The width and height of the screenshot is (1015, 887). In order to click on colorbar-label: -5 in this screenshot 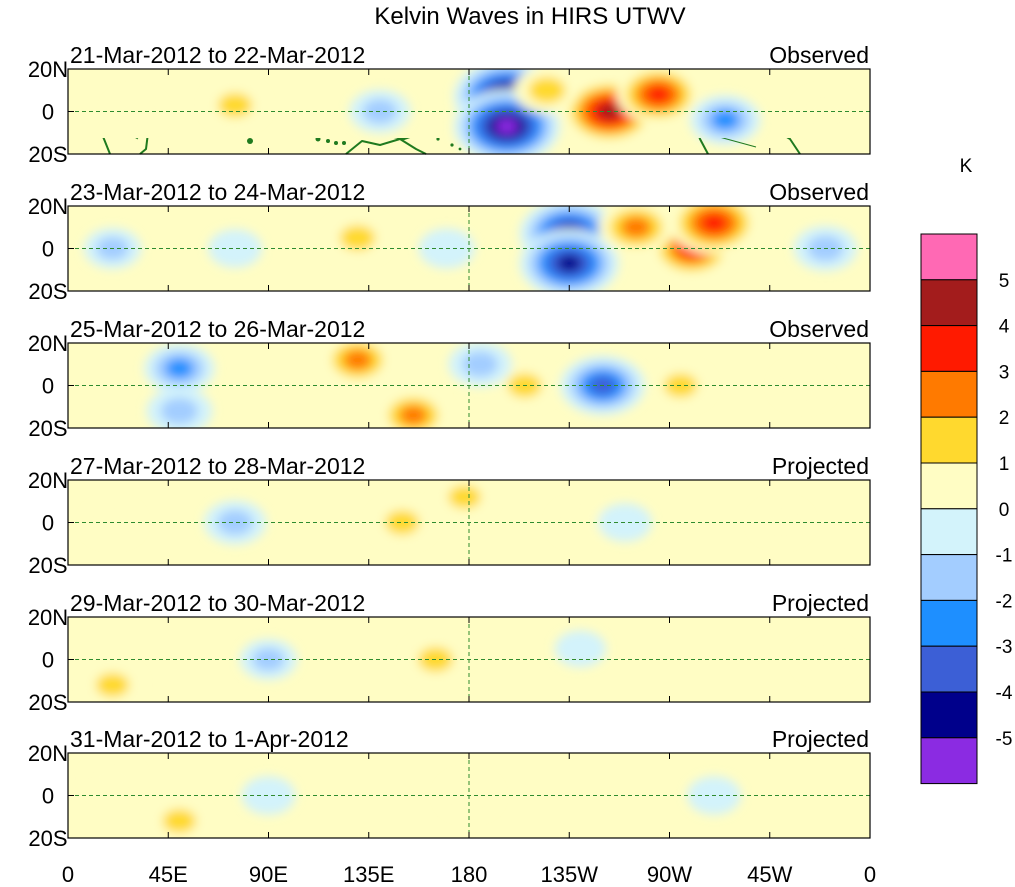, I will do `click(1004, 739)`.